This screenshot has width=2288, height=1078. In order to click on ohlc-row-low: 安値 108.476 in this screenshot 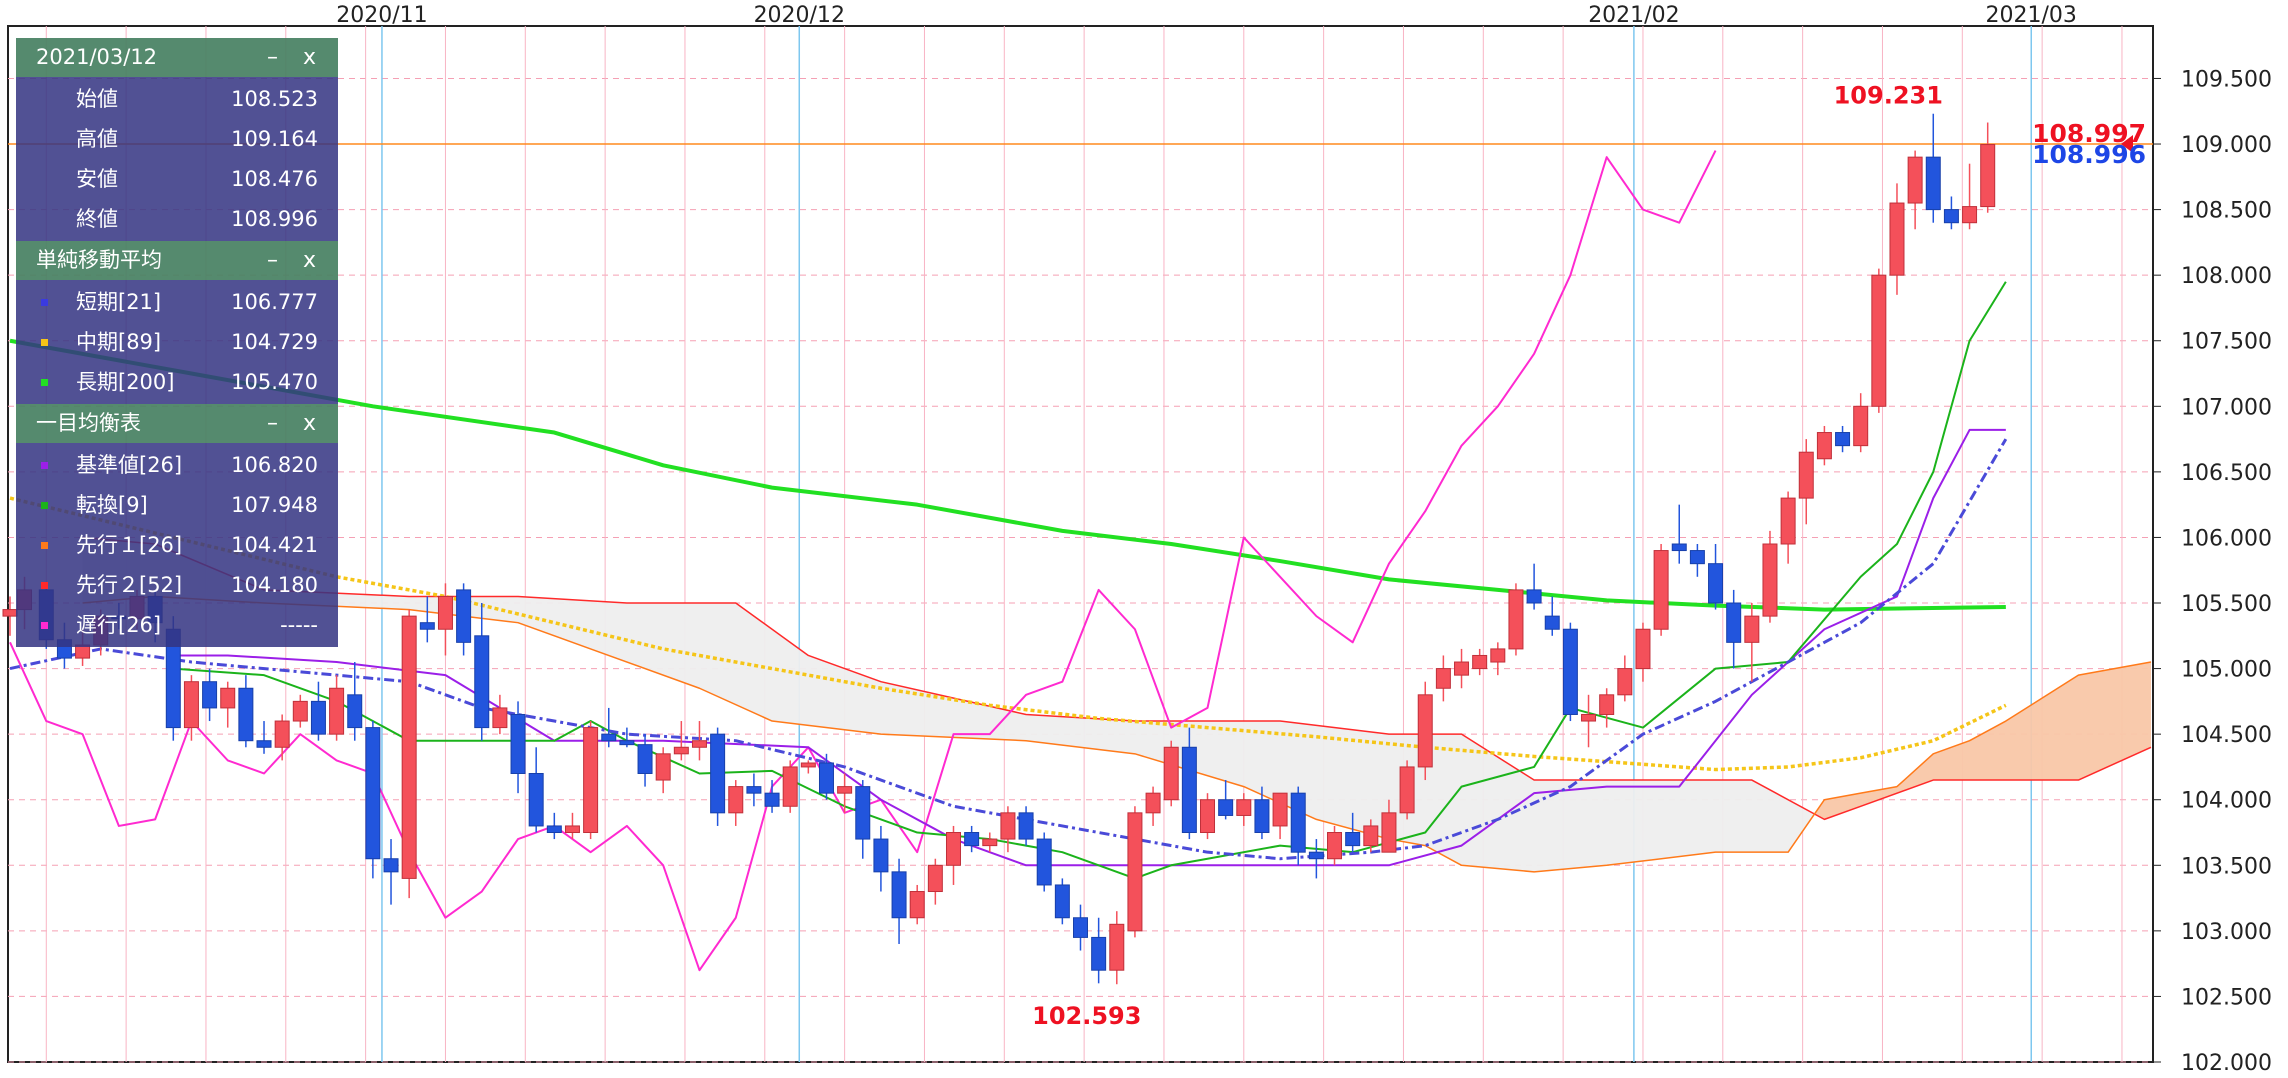, I will do `click(177, 179)`.